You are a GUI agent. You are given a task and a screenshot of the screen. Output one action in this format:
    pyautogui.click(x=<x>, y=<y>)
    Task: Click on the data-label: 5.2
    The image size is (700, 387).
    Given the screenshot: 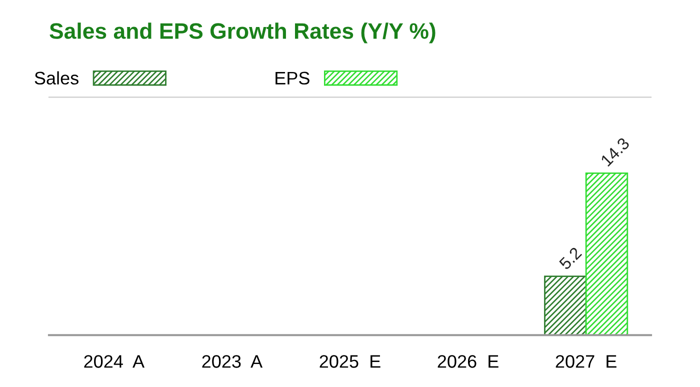 What is the action you would take?
    pyautogui.click(x=570, y=258)
    